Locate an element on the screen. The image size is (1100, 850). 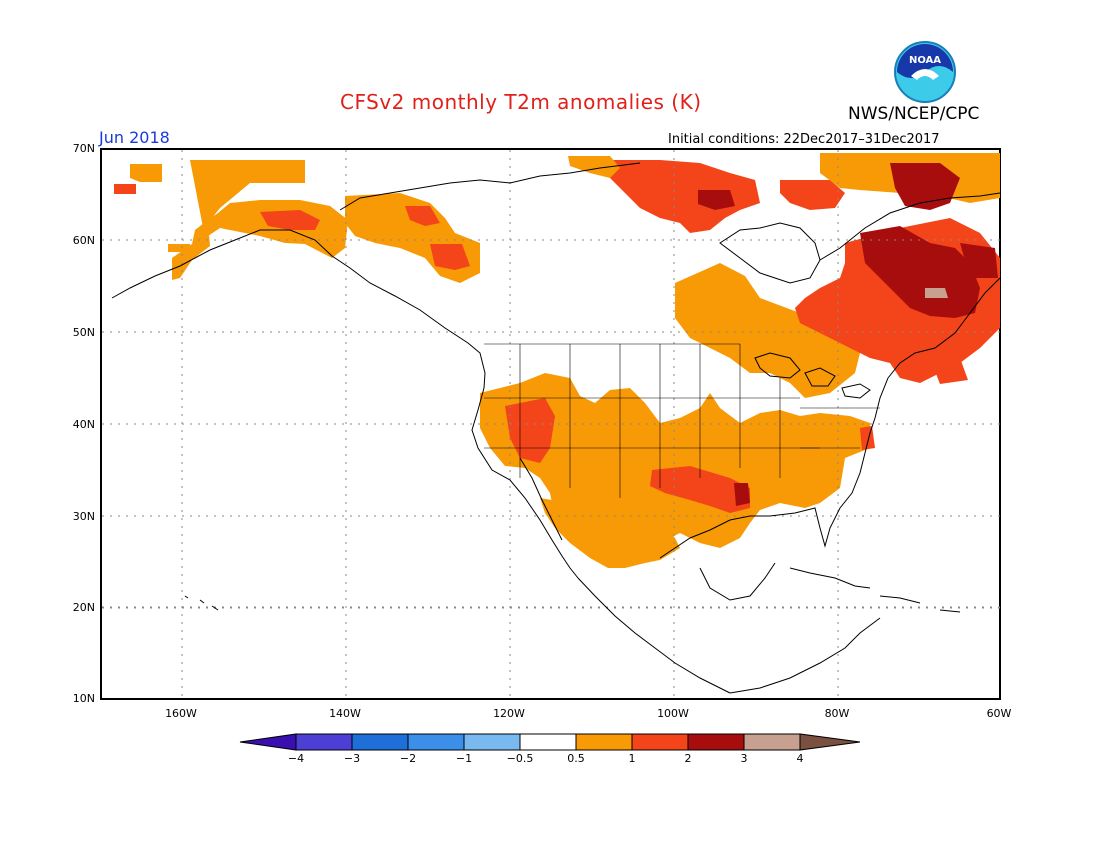
map-title: CFSv2 monthly T2m anomalies (K) is located at coordinates (521, 102).